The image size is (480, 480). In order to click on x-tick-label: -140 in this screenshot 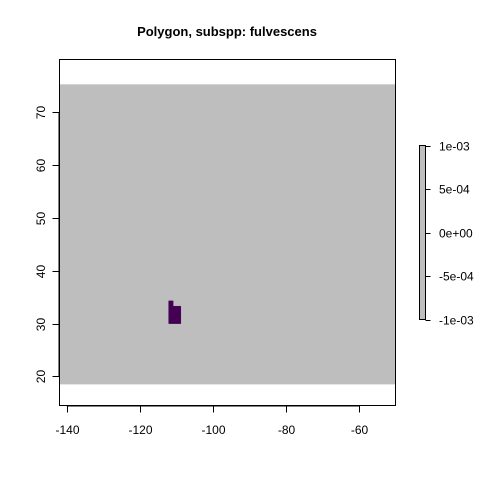, I will do `click(67, 430)`.